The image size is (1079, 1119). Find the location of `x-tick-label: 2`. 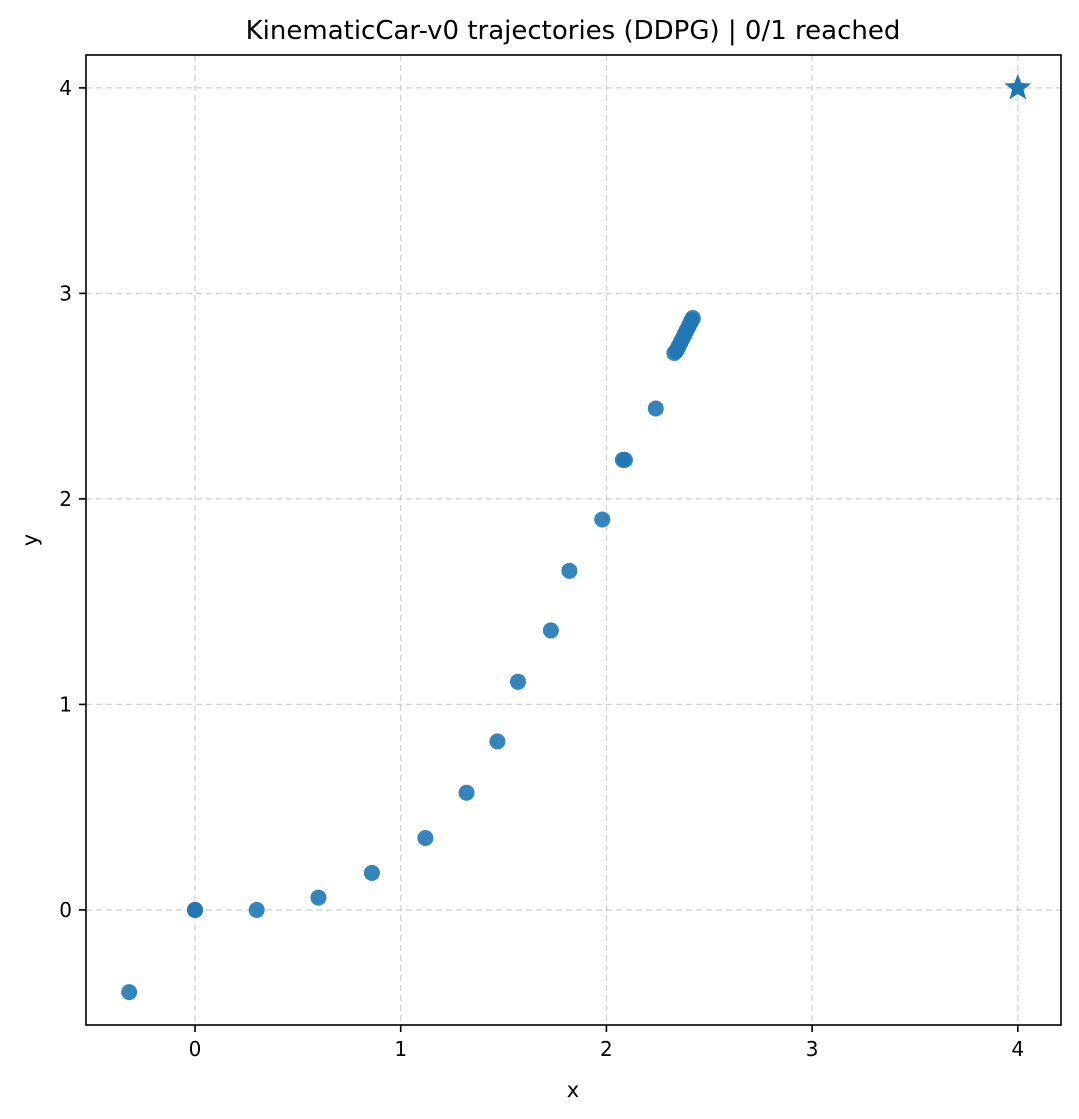

x-tick-label: 2 is located at coordinates (606, 1049).